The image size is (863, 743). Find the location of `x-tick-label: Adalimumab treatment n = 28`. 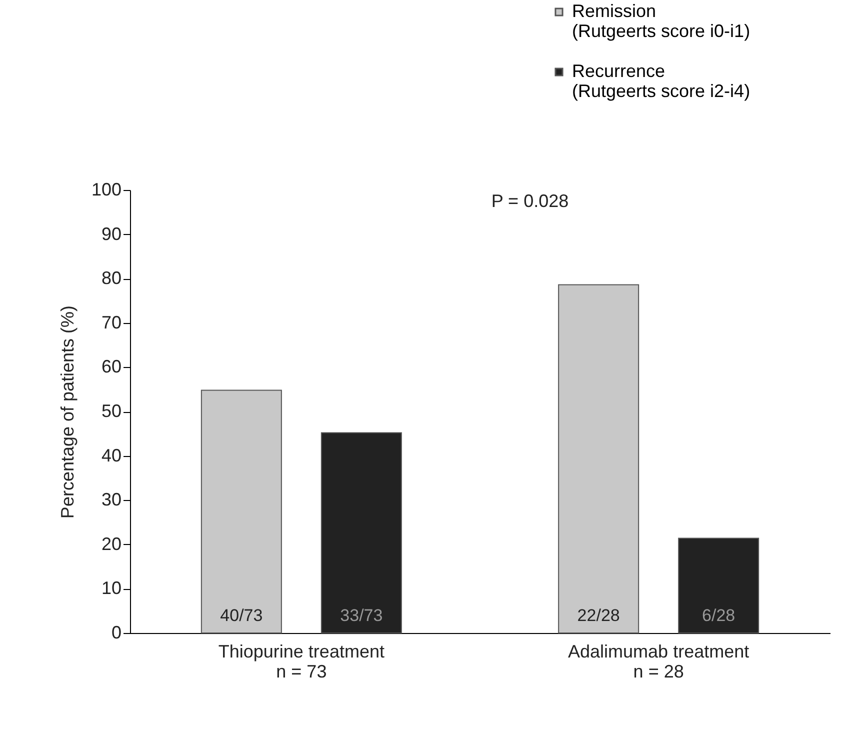

x-tick-label: Adalimumab treatment n = 28 is located at coordinates (659, 662).